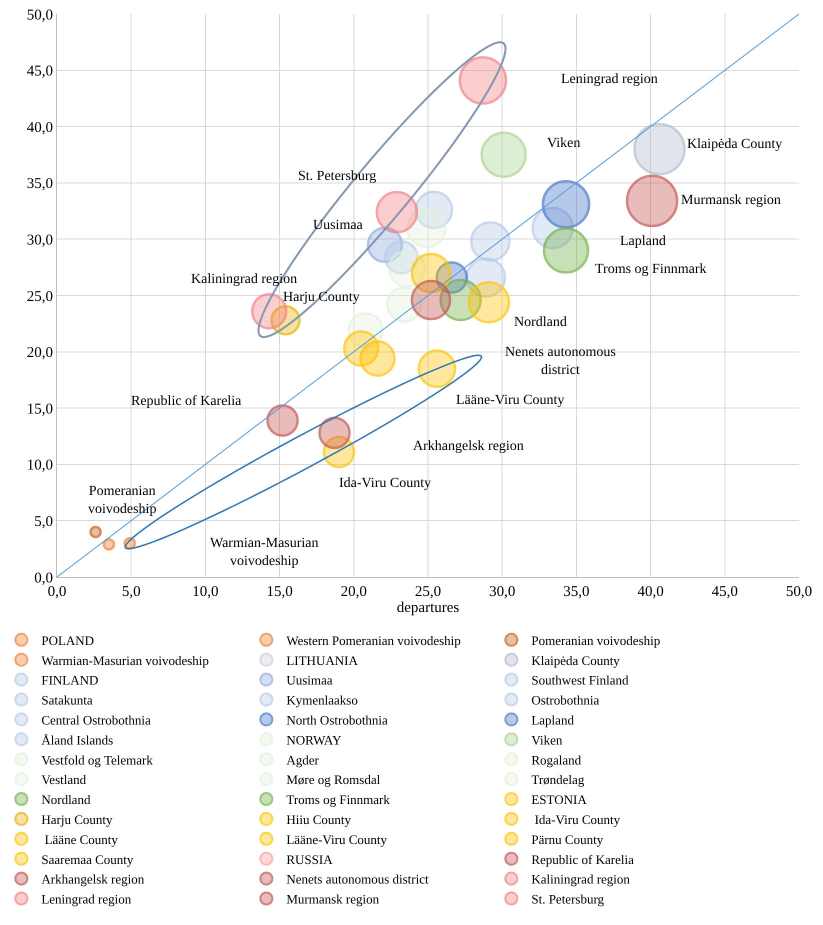 The height and width of the screenshot is (925, 823). Describe the element at coordinates (93, 879) in the screenshot. I see `legend-label: Arkhangelsk region` at that location.